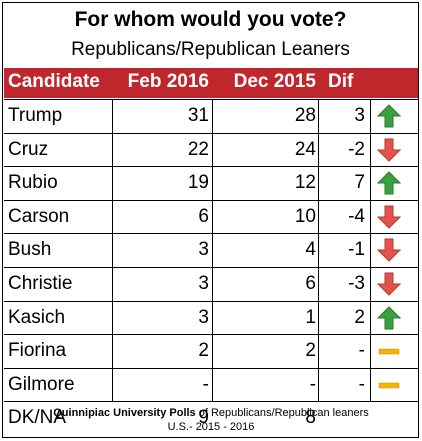 The height and width of the screenshot is (441, 422). What do you see at coordinates (211, 182) in the screenshot?
I see `table-row: Rubio 19 12 7` at bounding box center [211, 182].